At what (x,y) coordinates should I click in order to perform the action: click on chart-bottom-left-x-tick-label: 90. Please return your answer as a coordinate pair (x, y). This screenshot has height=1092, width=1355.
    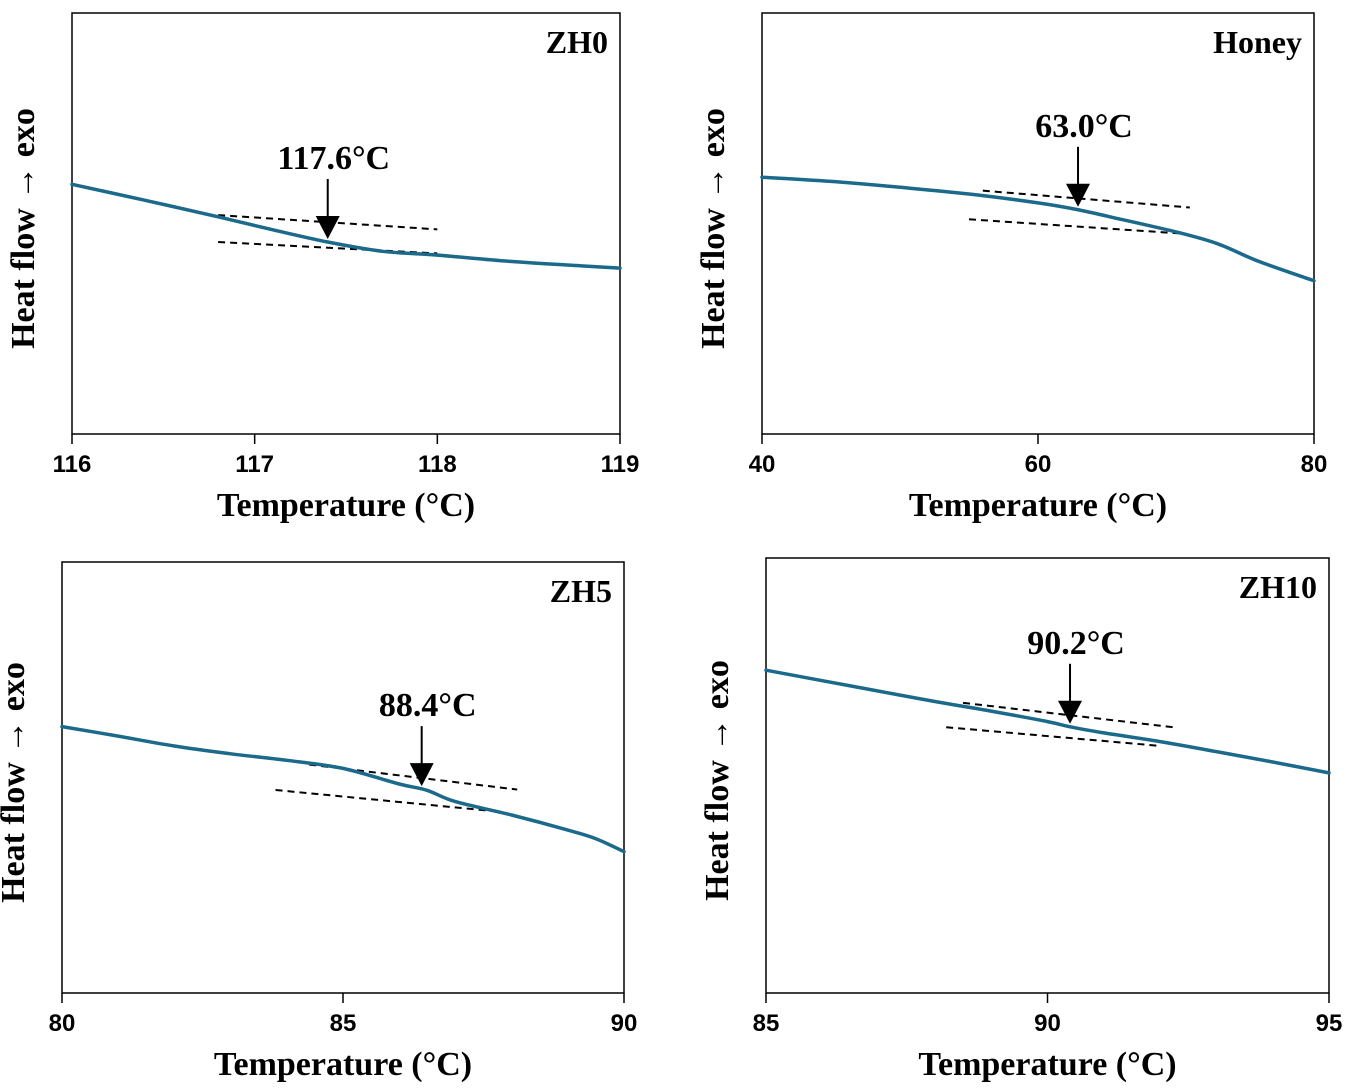
    Looking at the image, I should click on (624, 1023).